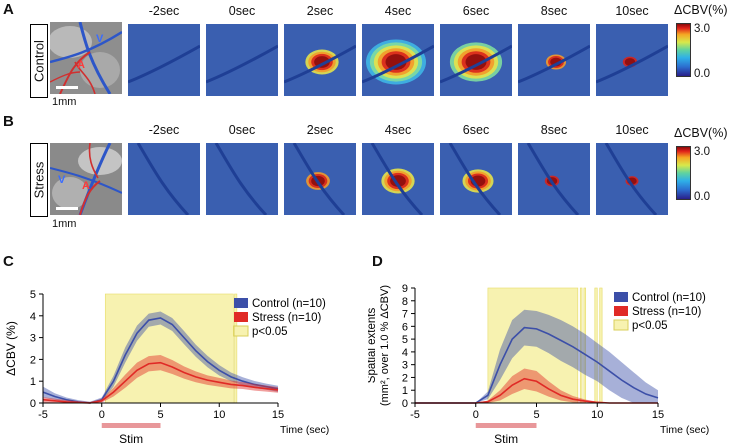 This screenshot has width=736, height=447. I want to click on scale-label-b: 1mm, so click(64, 224).